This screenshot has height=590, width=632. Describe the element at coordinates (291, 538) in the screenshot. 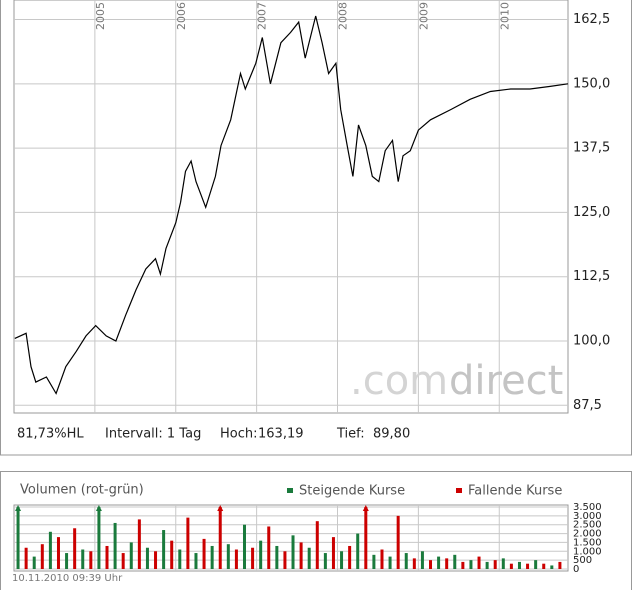

I see `plot-area` at that location.